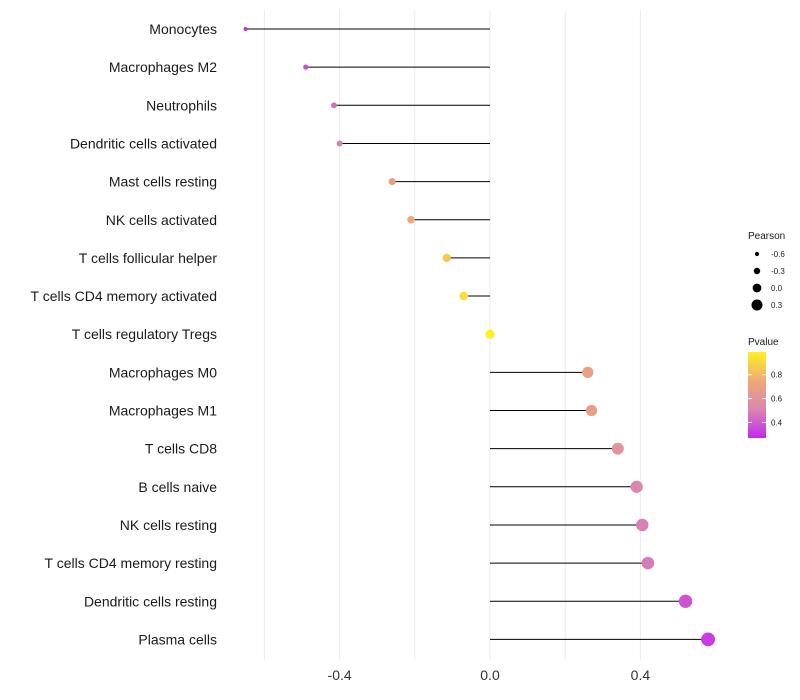 This screenshot has width=800, height=700. I want to click on color-legend: Pvalue 0.8 0.6 0.4, so click(765, 387).